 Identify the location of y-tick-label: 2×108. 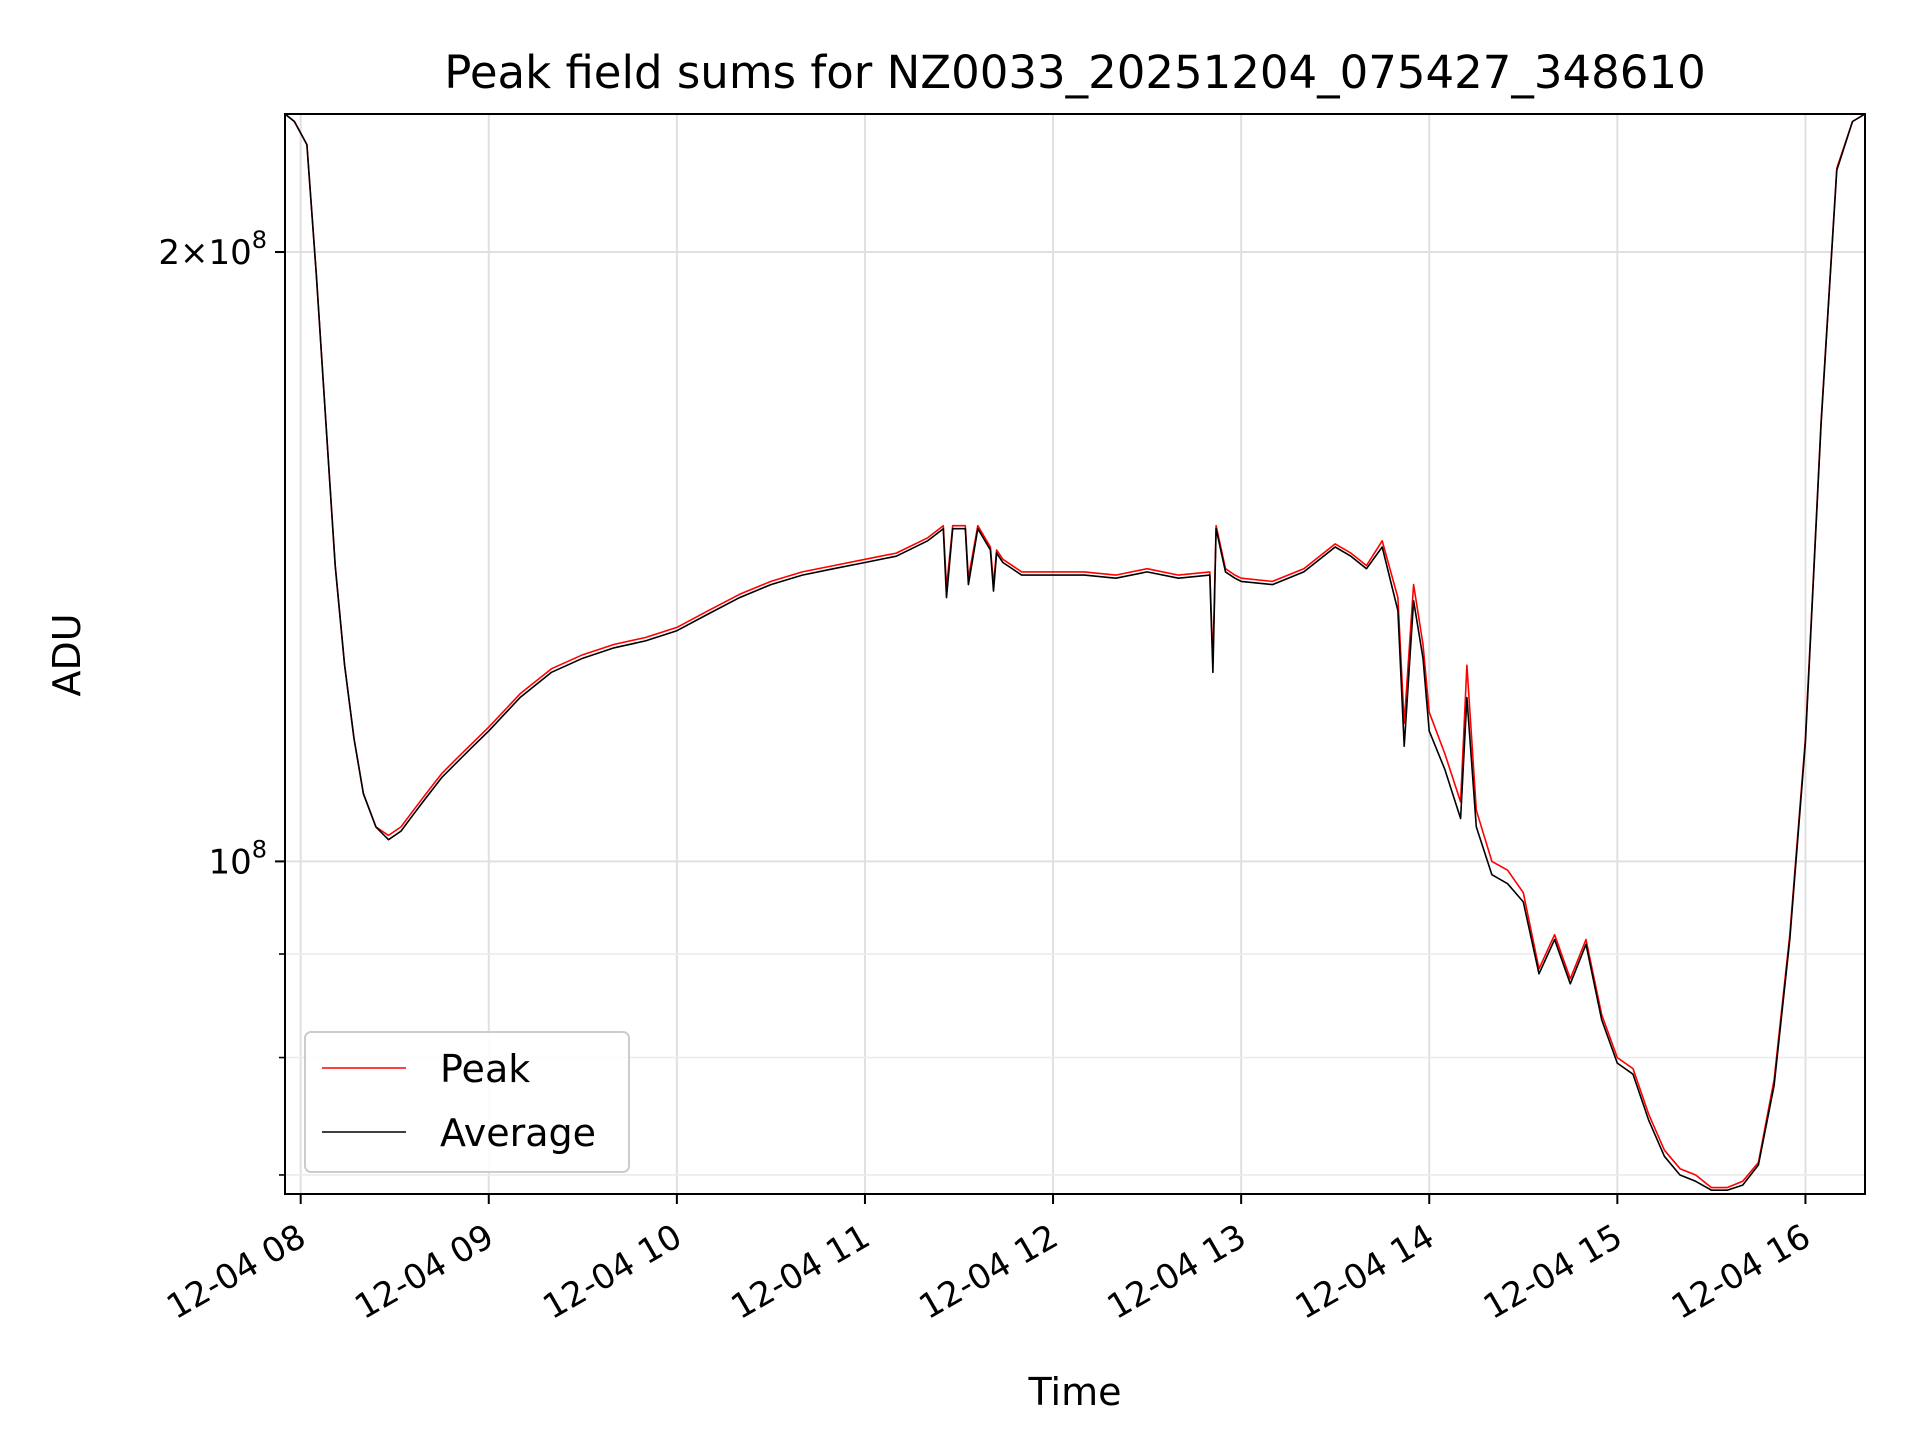
(212, 249).